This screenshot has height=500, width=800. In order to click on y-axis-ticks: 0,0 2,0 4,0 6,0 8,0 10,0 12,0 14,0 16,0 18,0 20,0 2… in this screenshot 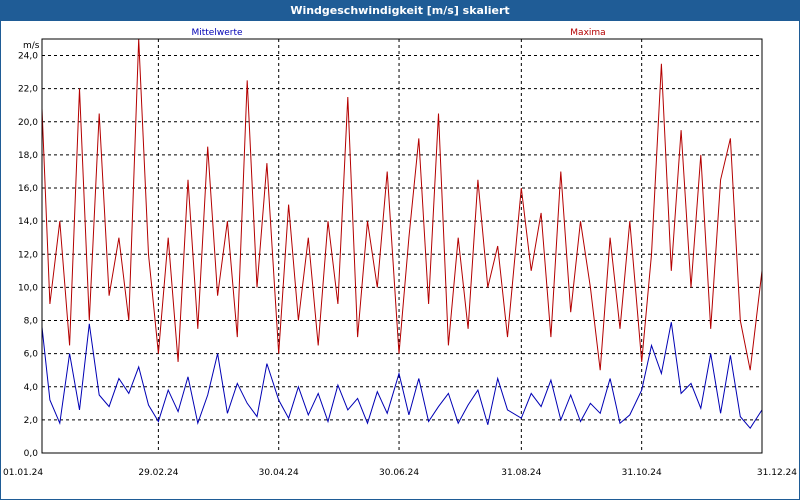, I will do `click(28, 255)`.